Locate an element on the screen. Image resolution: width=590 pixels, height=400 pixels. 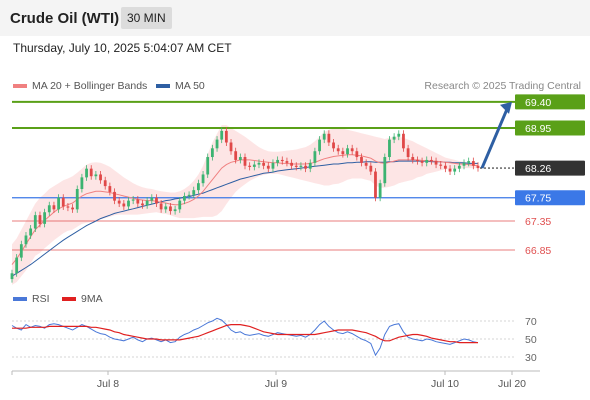
instrument-title: Crude Oil (WTI) is located at coordinates (65, 18).